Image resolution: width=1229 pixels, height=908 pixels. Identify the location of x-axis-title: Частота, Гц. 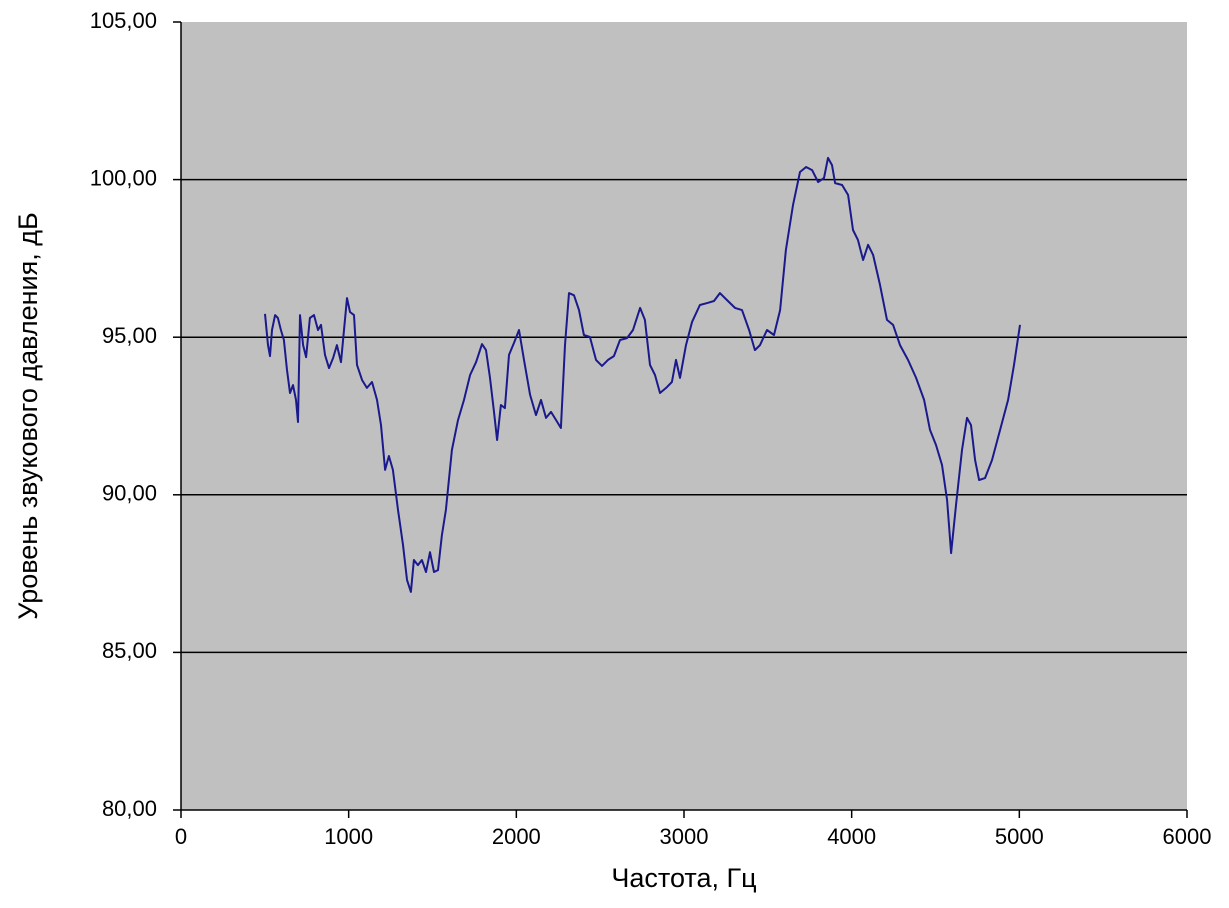
(683, 878).